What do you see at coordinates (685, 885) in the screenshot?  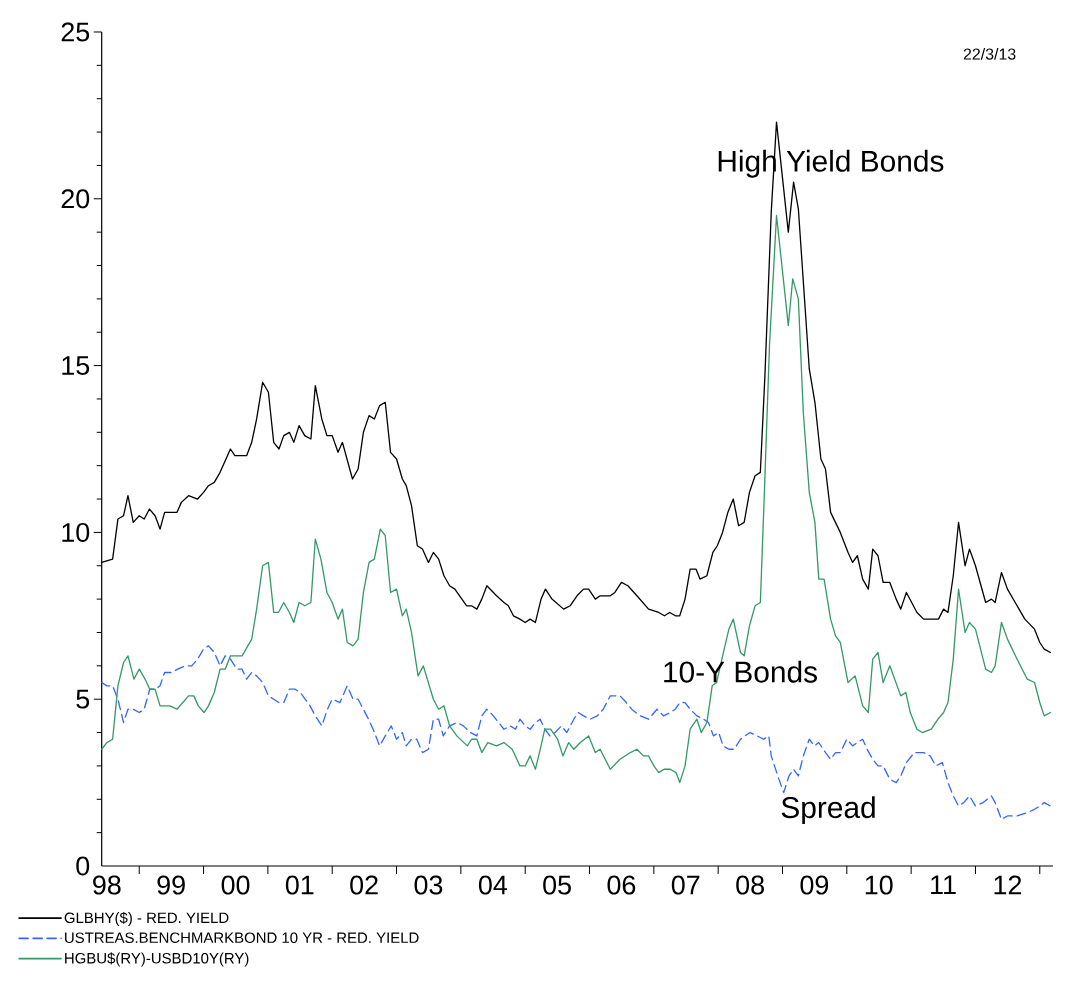 I see `x-tick-label: 07` at bounding box center [685, 885].